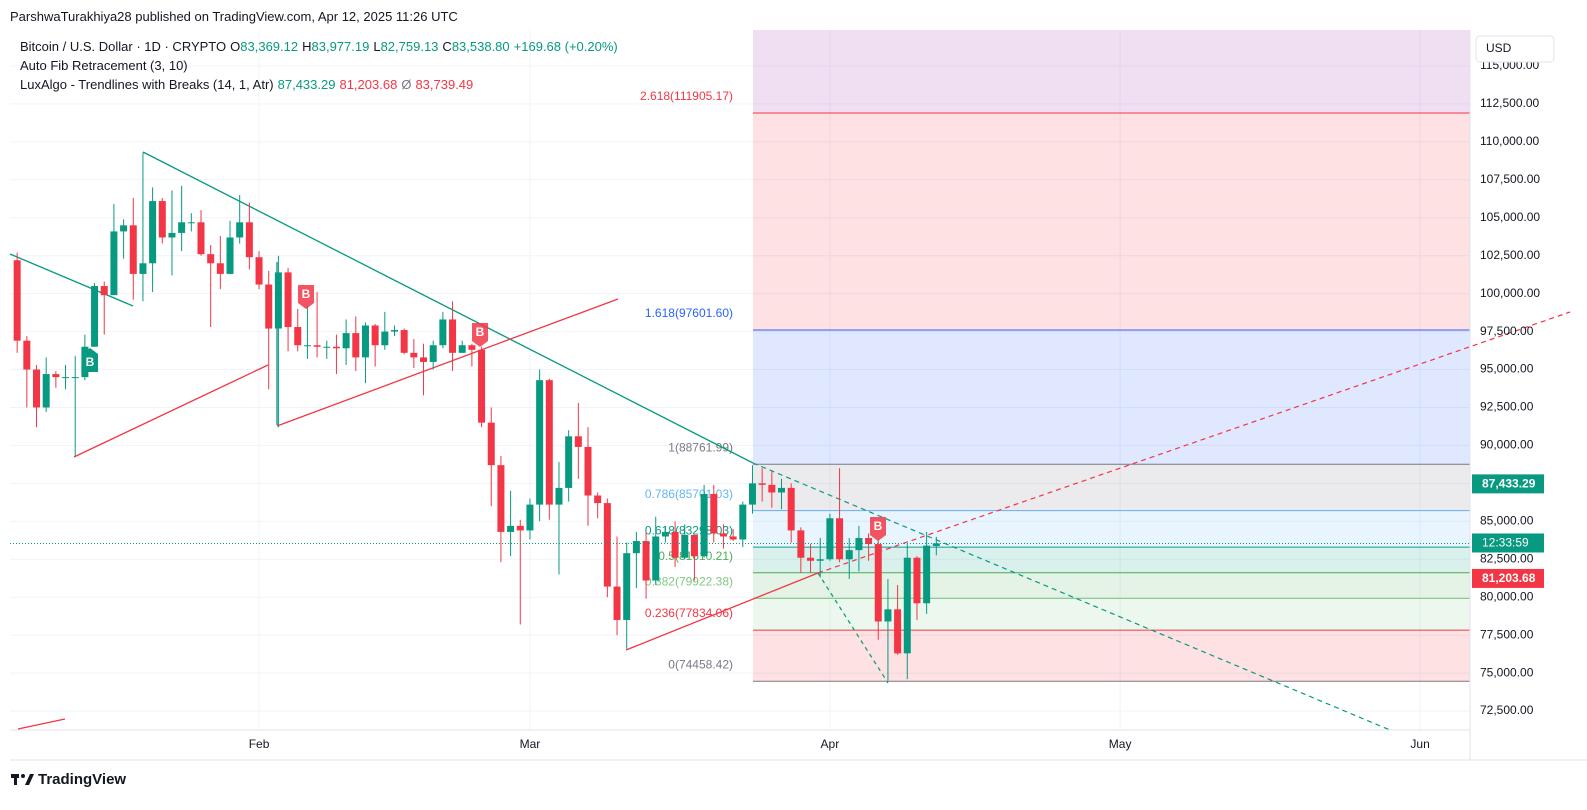 The image size is (1587, 810). What do you see at coordinates (689, 530) in the screenshot?
I see `fib-label: 0.618(83298.03)` at bounding box center [689, 530].